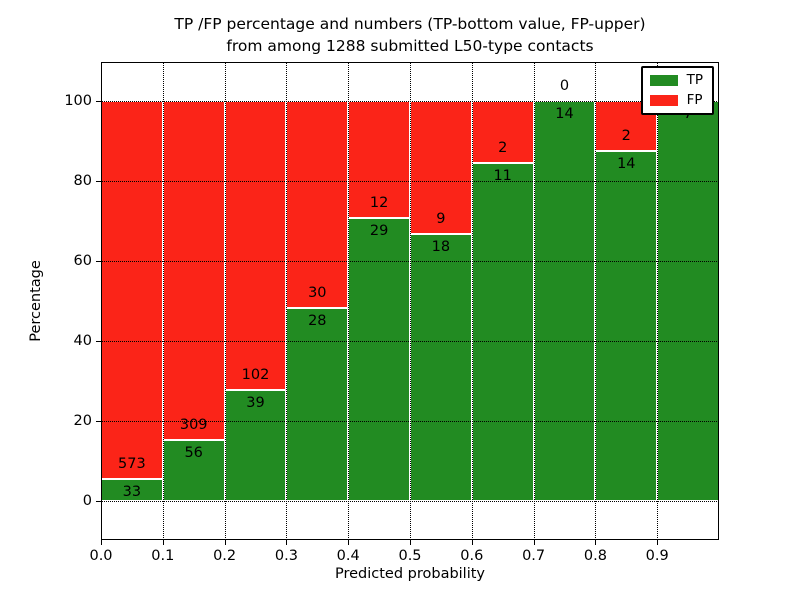 The width and height of the screenshot is (800, 600). What do you see at coordinates (193, 452) in the screenshot?
I see `tp-count-label: 56` at bounding box center [193, 452].